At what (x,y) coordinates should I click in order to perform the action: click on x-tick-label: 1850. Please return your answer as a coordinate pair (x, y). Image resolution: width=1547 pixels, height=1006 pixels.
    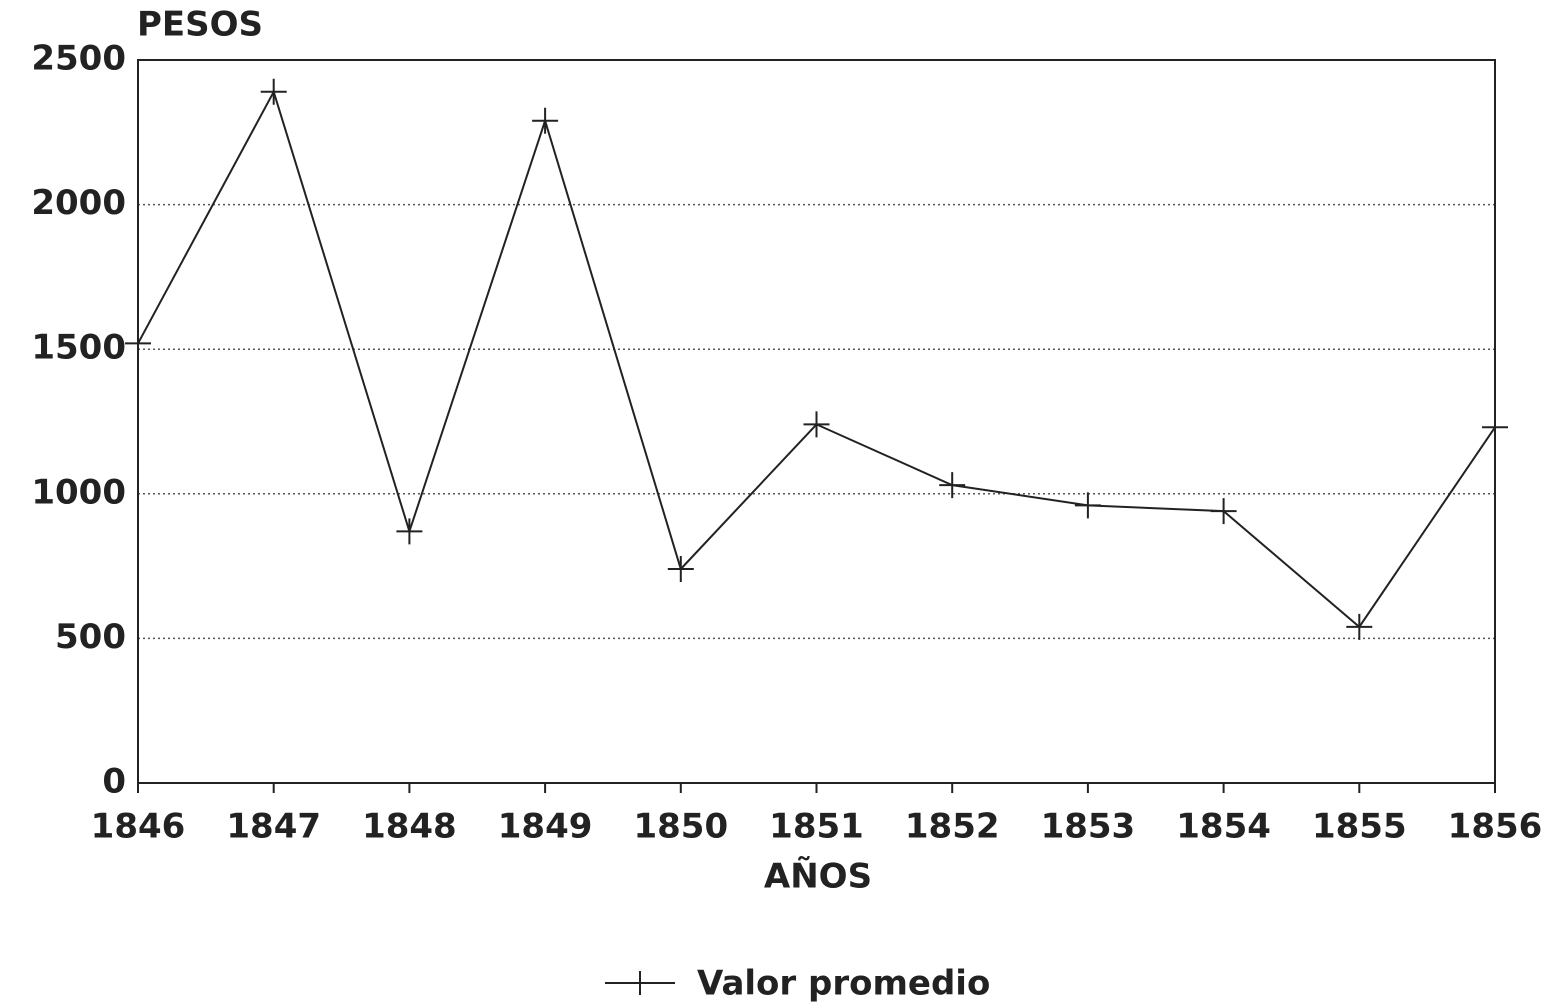
    Looking at the image, I should click on (680, 827).